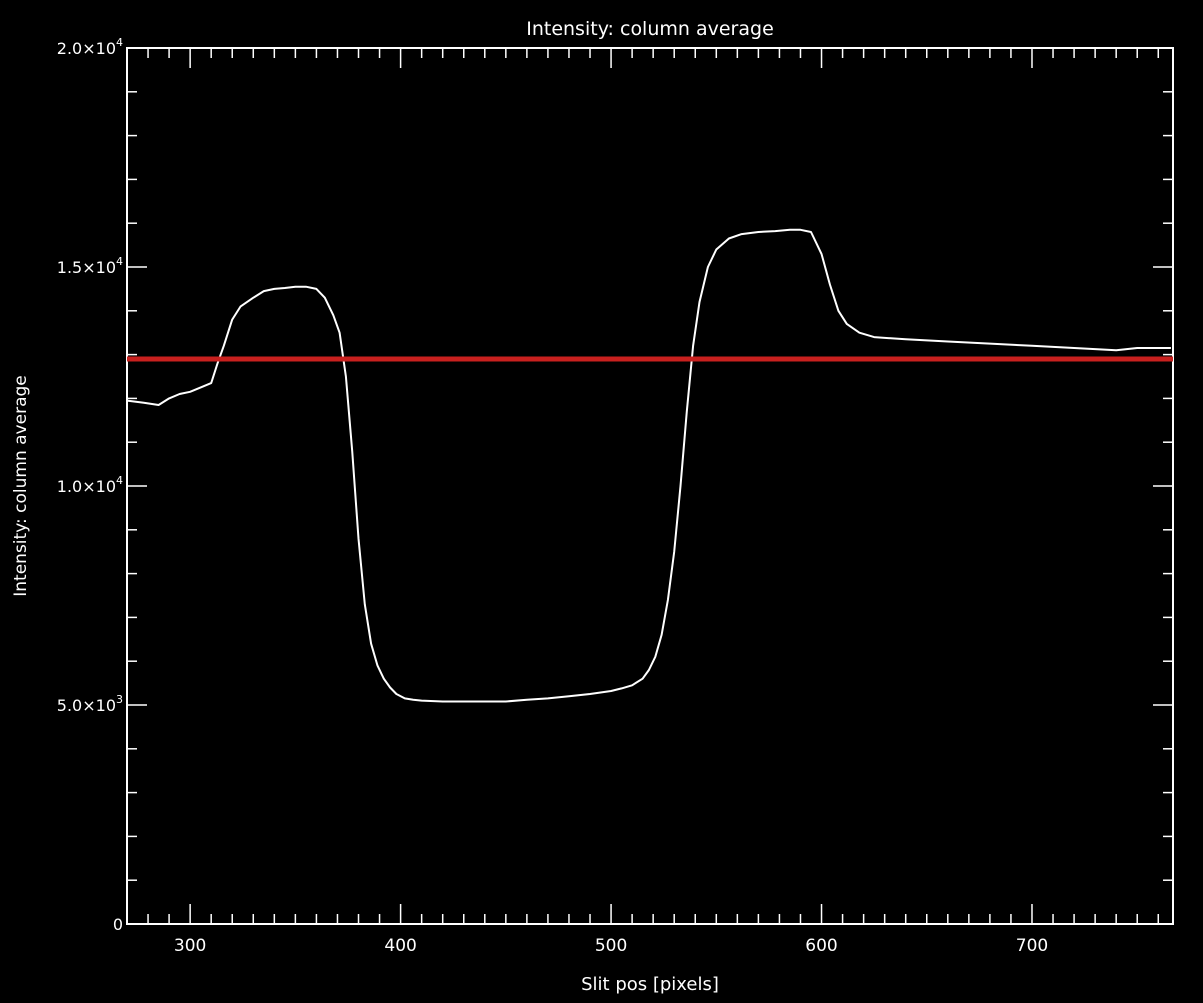 The image size is (1203, 1003). What do you see at coordinates (119, 699) in the screenshot?
I see `y-tick-exponent: 3` at bounding box center [119, 699].